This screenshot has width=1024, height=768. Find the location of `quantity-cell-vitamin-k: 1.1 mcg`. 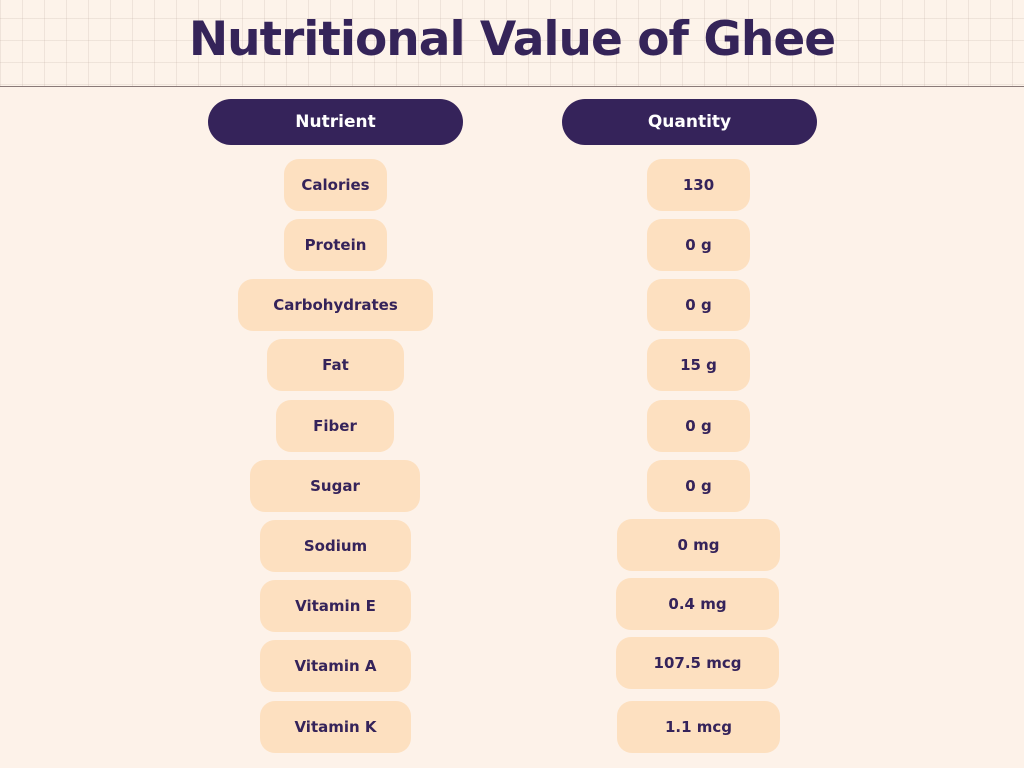

quantity-cell-vitamin-k: 1.1 mcg is located at coordinates (698, 727).